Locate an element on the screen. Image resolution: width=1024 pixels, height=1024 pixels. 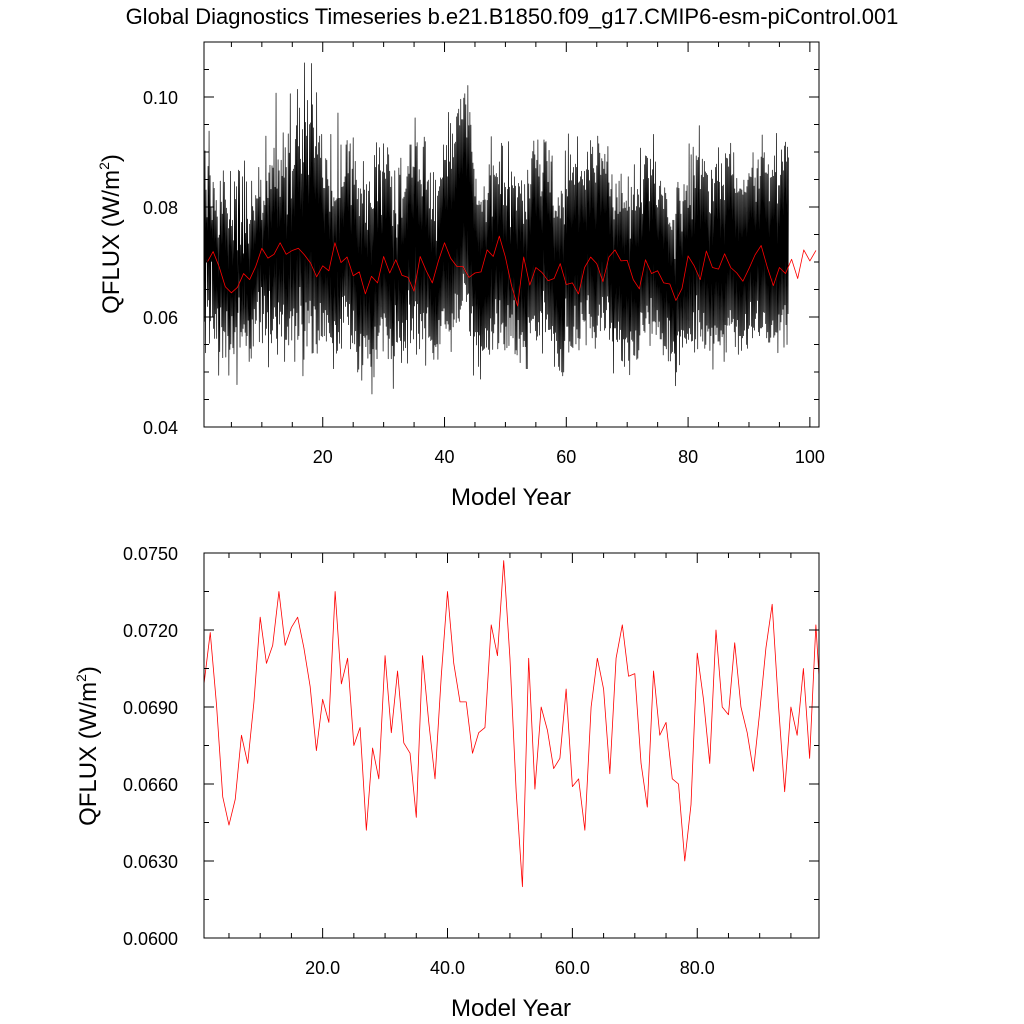
bottom-x-axis-label: Model Year is located at coordinates (511, 1008).